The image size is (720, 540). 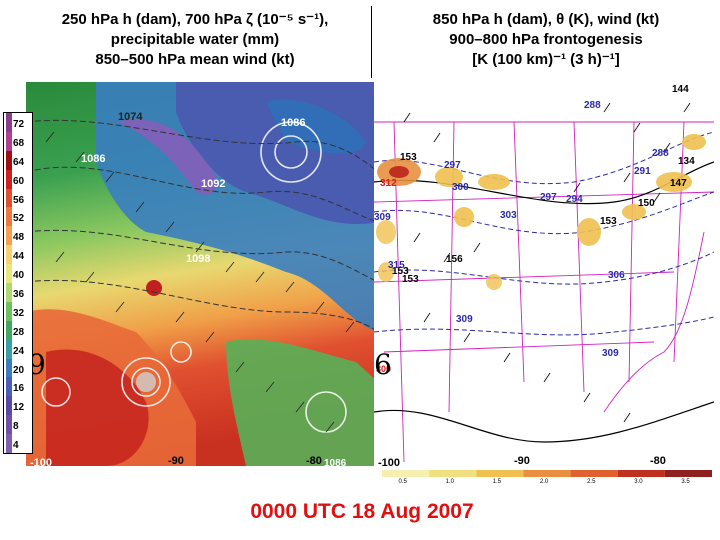 What do you see at coordinates (362, 511) in the screenshot?
I see `valid-time-stamp: 0000 UTC 18 Aug 2007` at bounding box center [362, 511].